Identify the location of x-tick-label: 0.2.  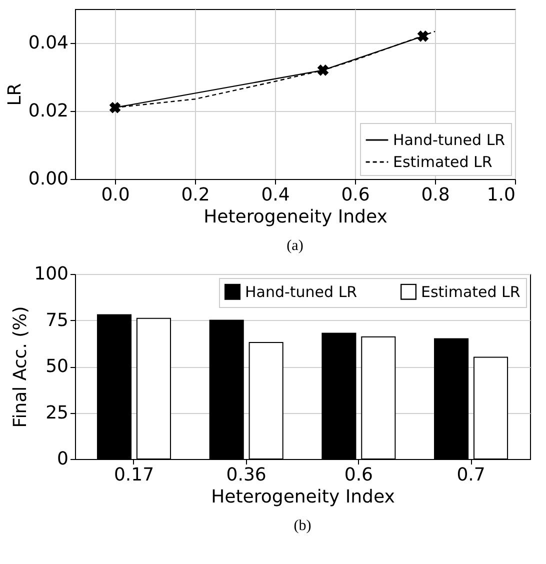
(195, 195).